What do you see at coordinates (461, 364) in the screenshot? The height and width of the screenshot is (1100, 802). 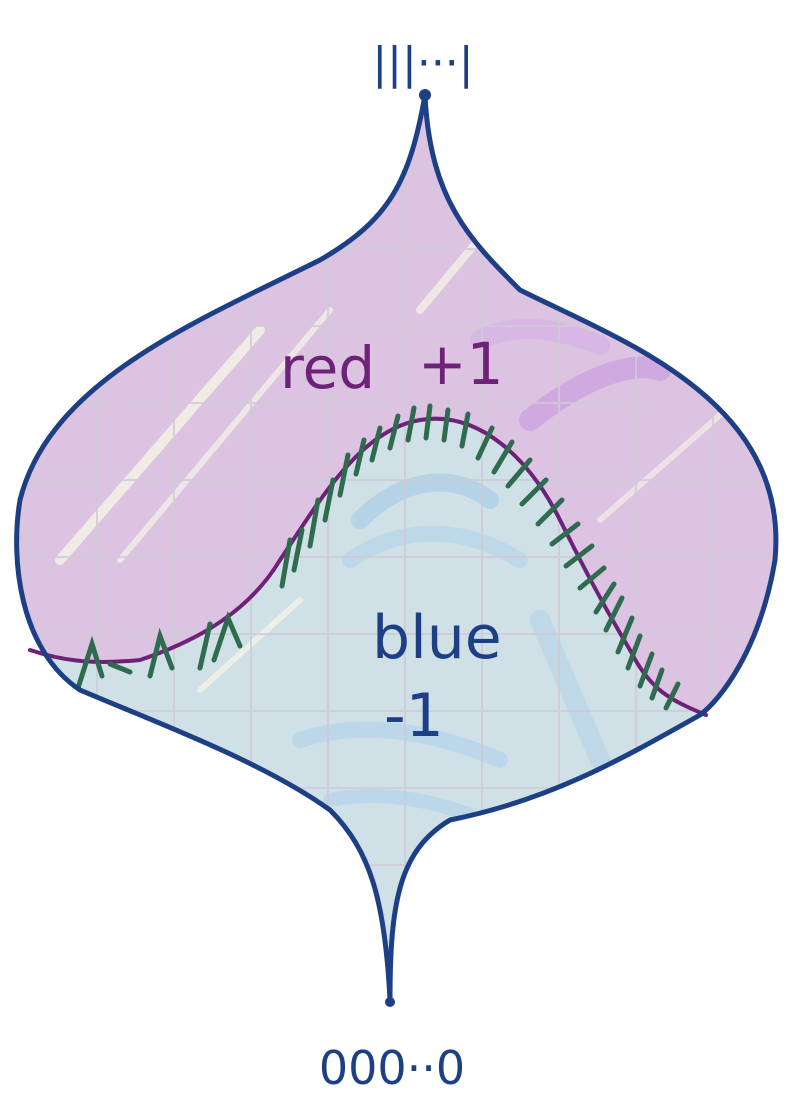 I see `red-value-label: +1` at bounding box center [461, 364].